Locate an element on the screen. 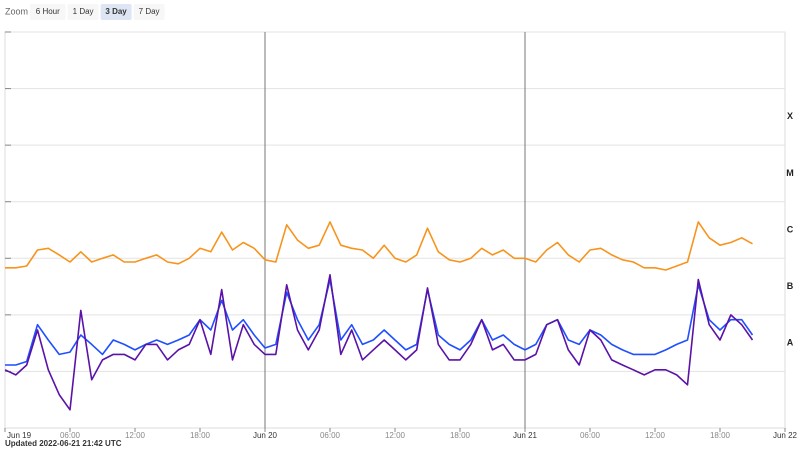 Image resolution: width=800 pixels, height=450 pixels. flux-line is located at coordinates (379, 246).